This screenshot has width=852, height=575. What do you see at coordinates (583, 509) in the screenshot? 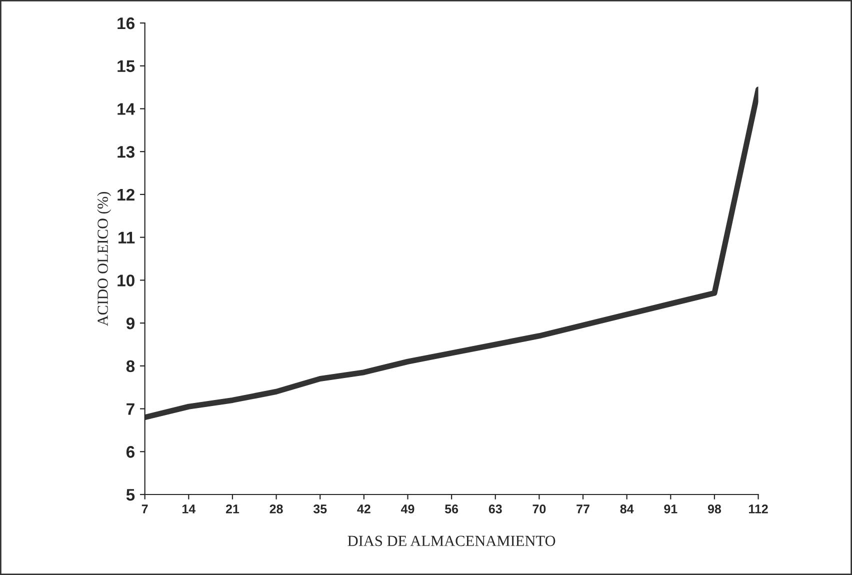
I see `x-tick-label: 77` at bounding box center [583, 509].